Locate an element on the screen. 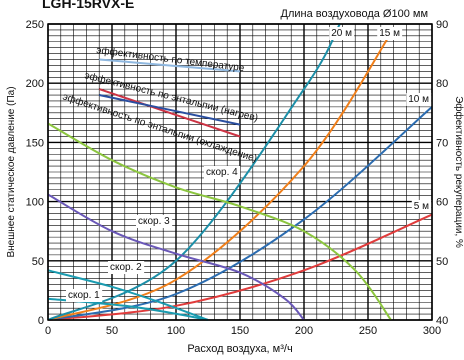 The image size is (464, 360). curve-label: скор. 2 is located at coordinates (126, 267).